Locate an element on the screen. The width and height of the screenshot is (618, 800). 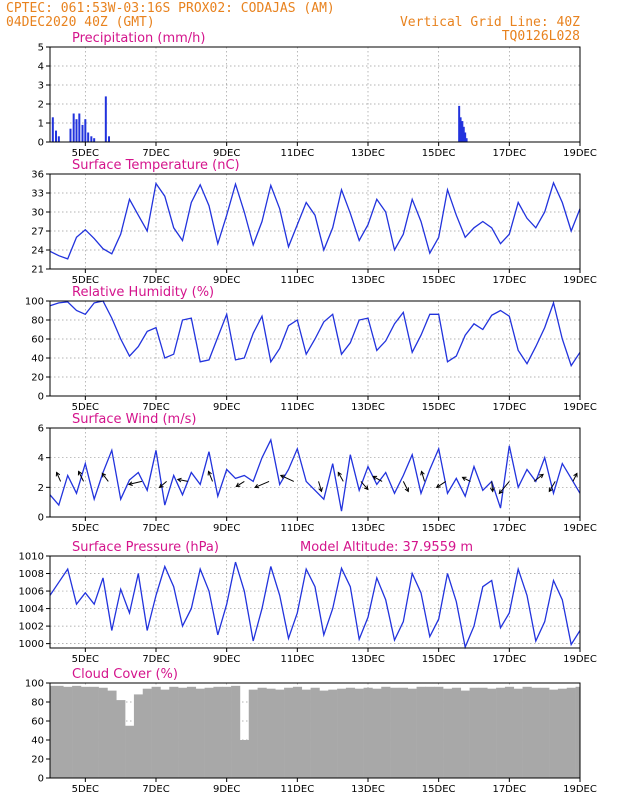
panel-frame-precipitation is located at coordinates (315, 94).